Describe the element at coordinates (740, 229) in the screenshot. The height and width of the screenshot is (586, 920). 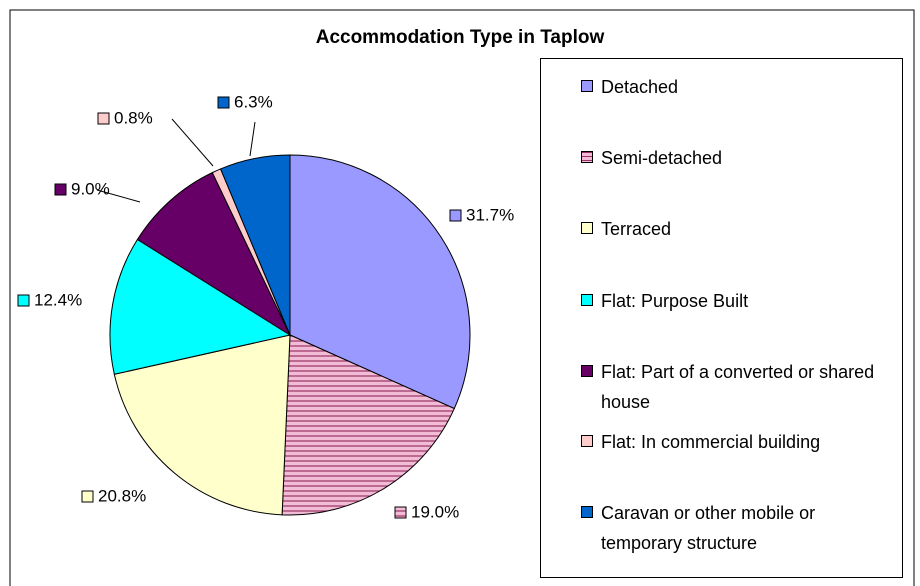
I see `legend-item: Terraced` at that location.